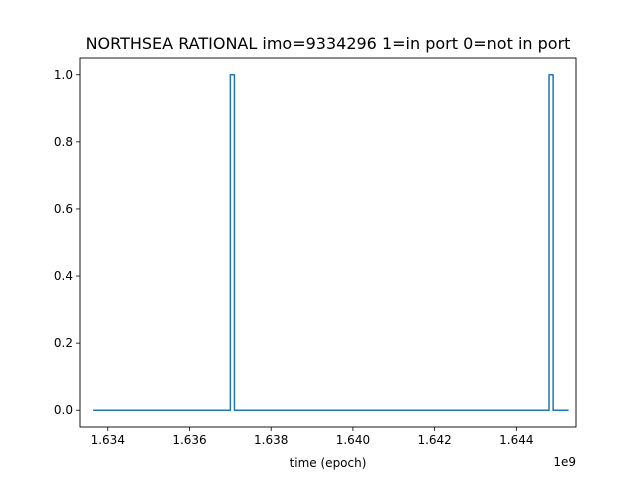  What do you see at coordinates (67, 242) in the screenshot?
I see `y-axis-ticks: 0.0 0.2 0.4 0.6 0.8 1.0` at bounding box center [67, 242].